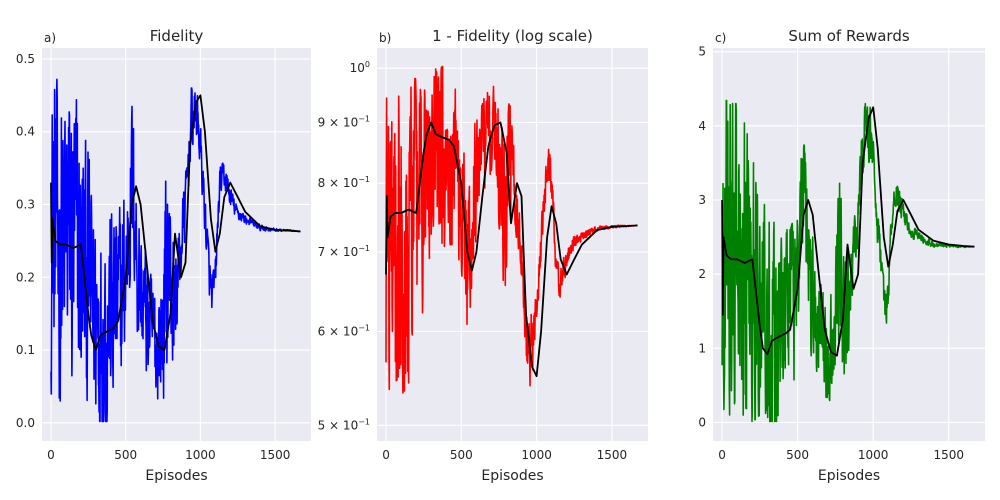 The width and height of the screenshot is (1000, 500). I want to click on y-tick-label: 6 × 10⁻¹, so click(344, 330).